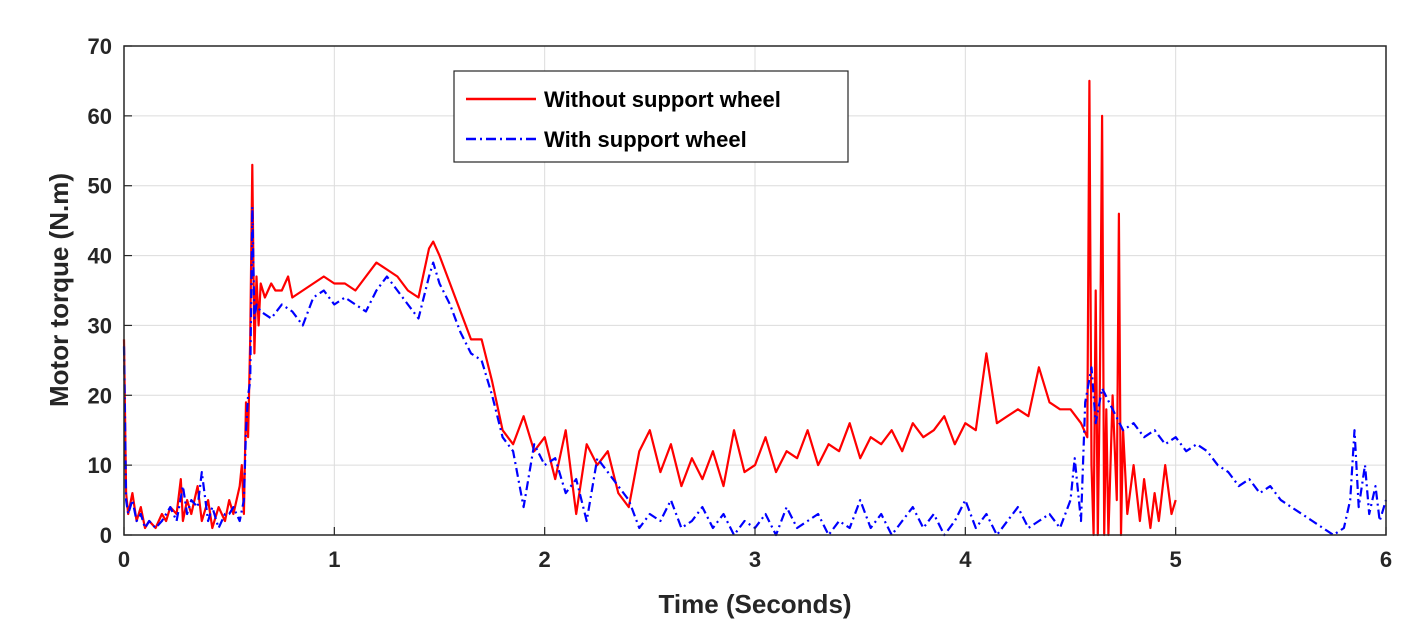  Describe the element at coordinates (100, 395) in the screenshot. I see `y-tick-label: 20` at that location.